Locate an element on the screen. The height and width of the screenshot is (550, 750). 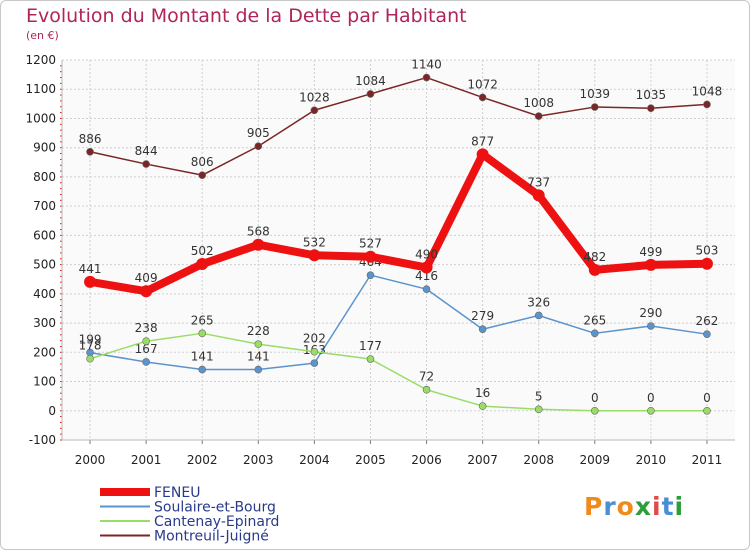
x-tick-label: 2009 is located at coordinates (595, 460).